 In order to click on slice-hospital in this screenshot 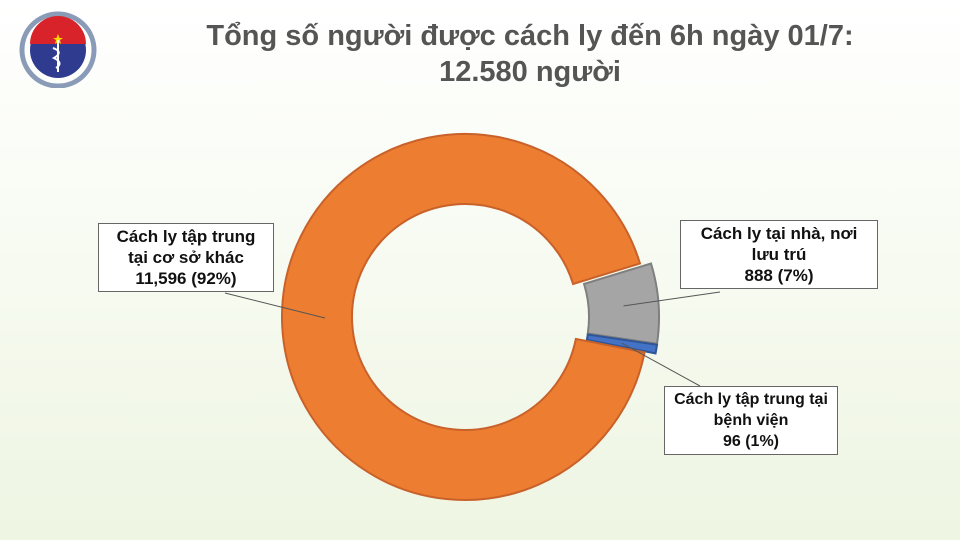, I will do `click(622, 344)`.